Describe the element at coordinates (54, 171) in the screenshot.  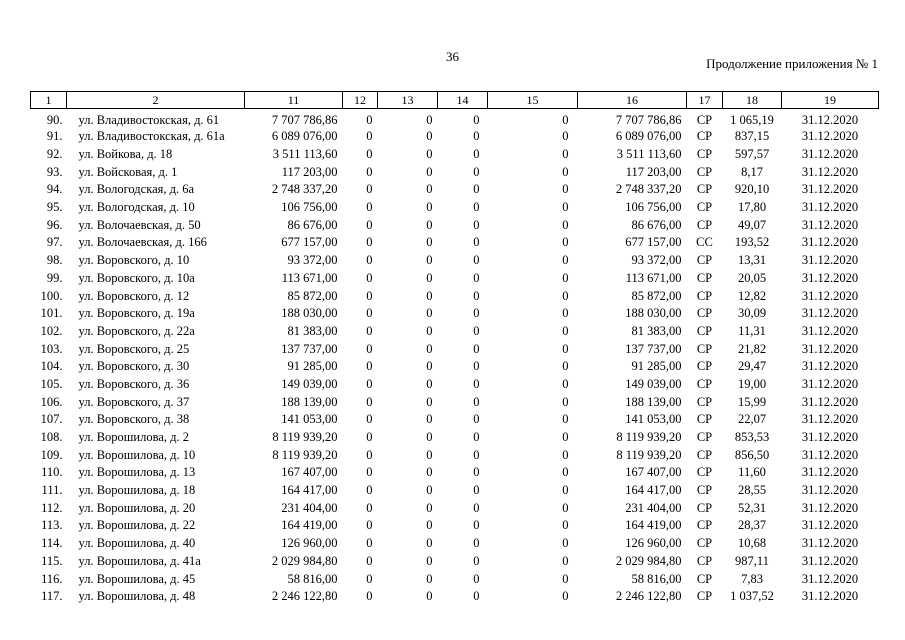
I see `row-number: 93.` at that location.